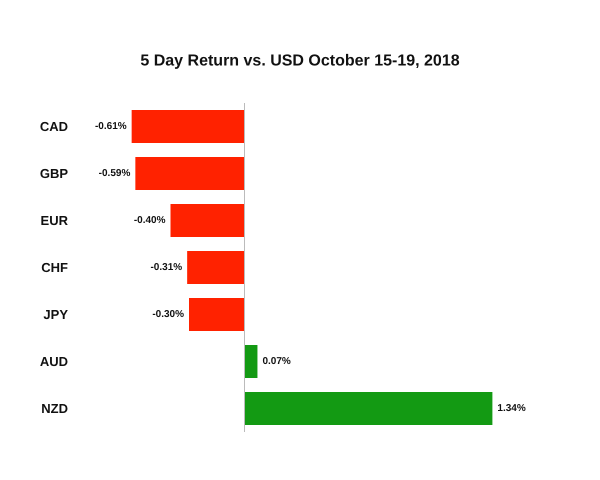 This screenshot has width=600, height=480. What do you see at coordinates (276, 361) in the screenshot?
I see `data-label: 0.07%` at bounding box center [276, 361].